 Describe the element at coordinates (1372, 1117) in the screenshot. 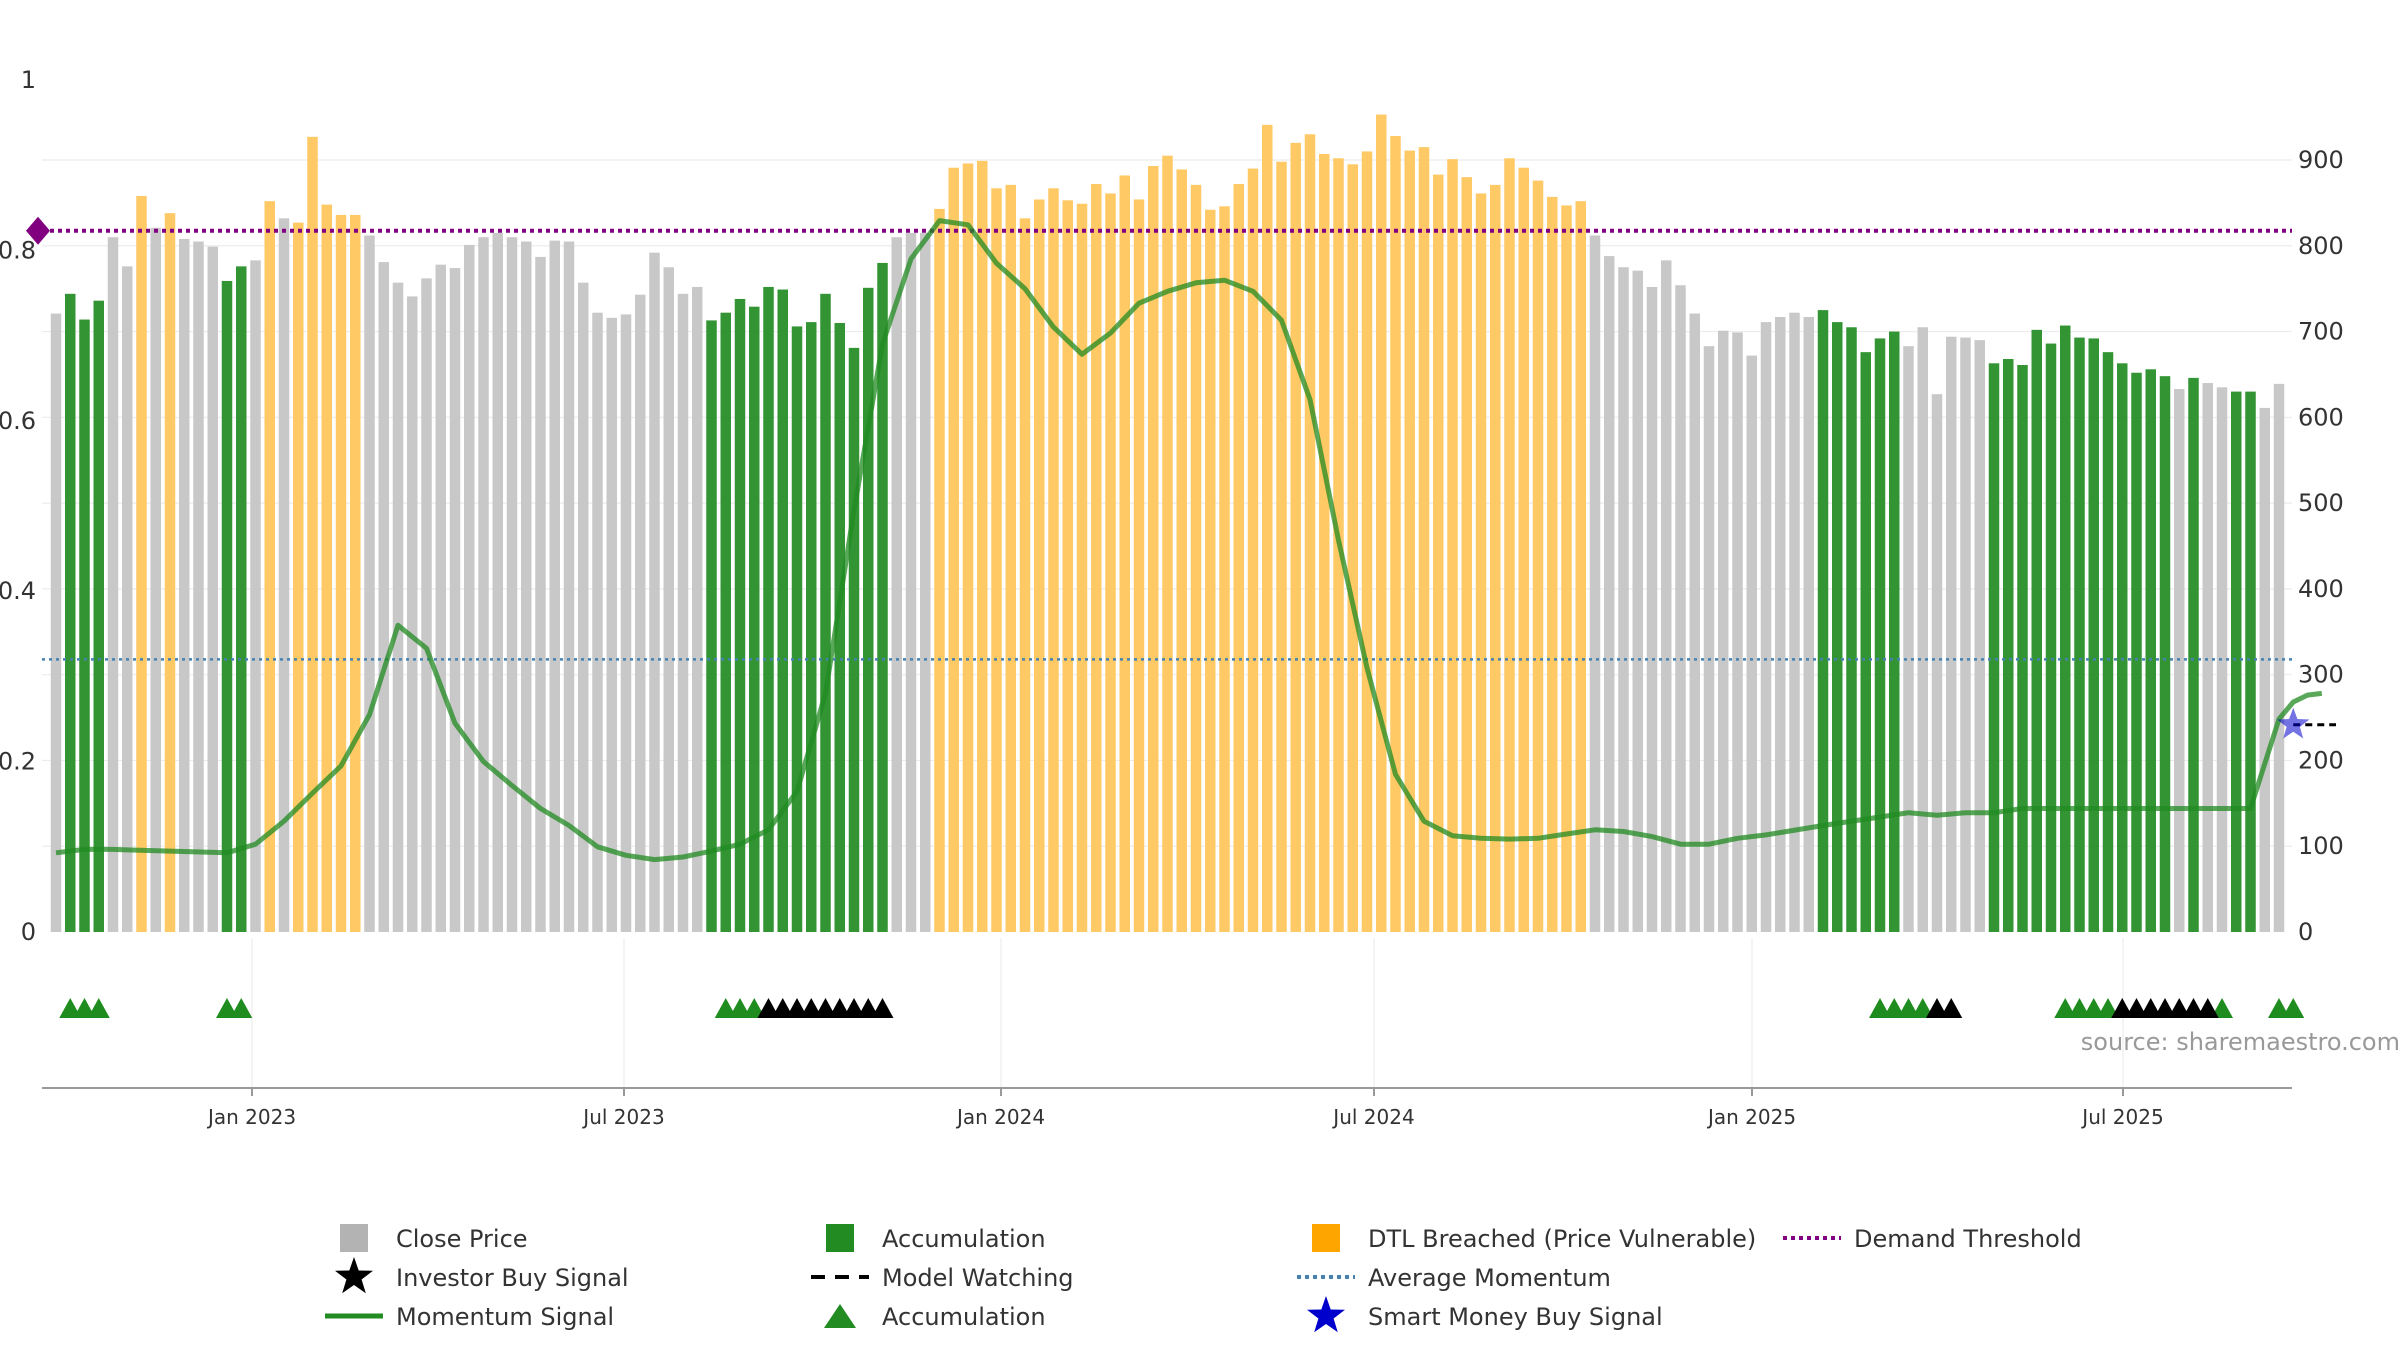

I see `x-tick-label: Jul 2024` at that location.